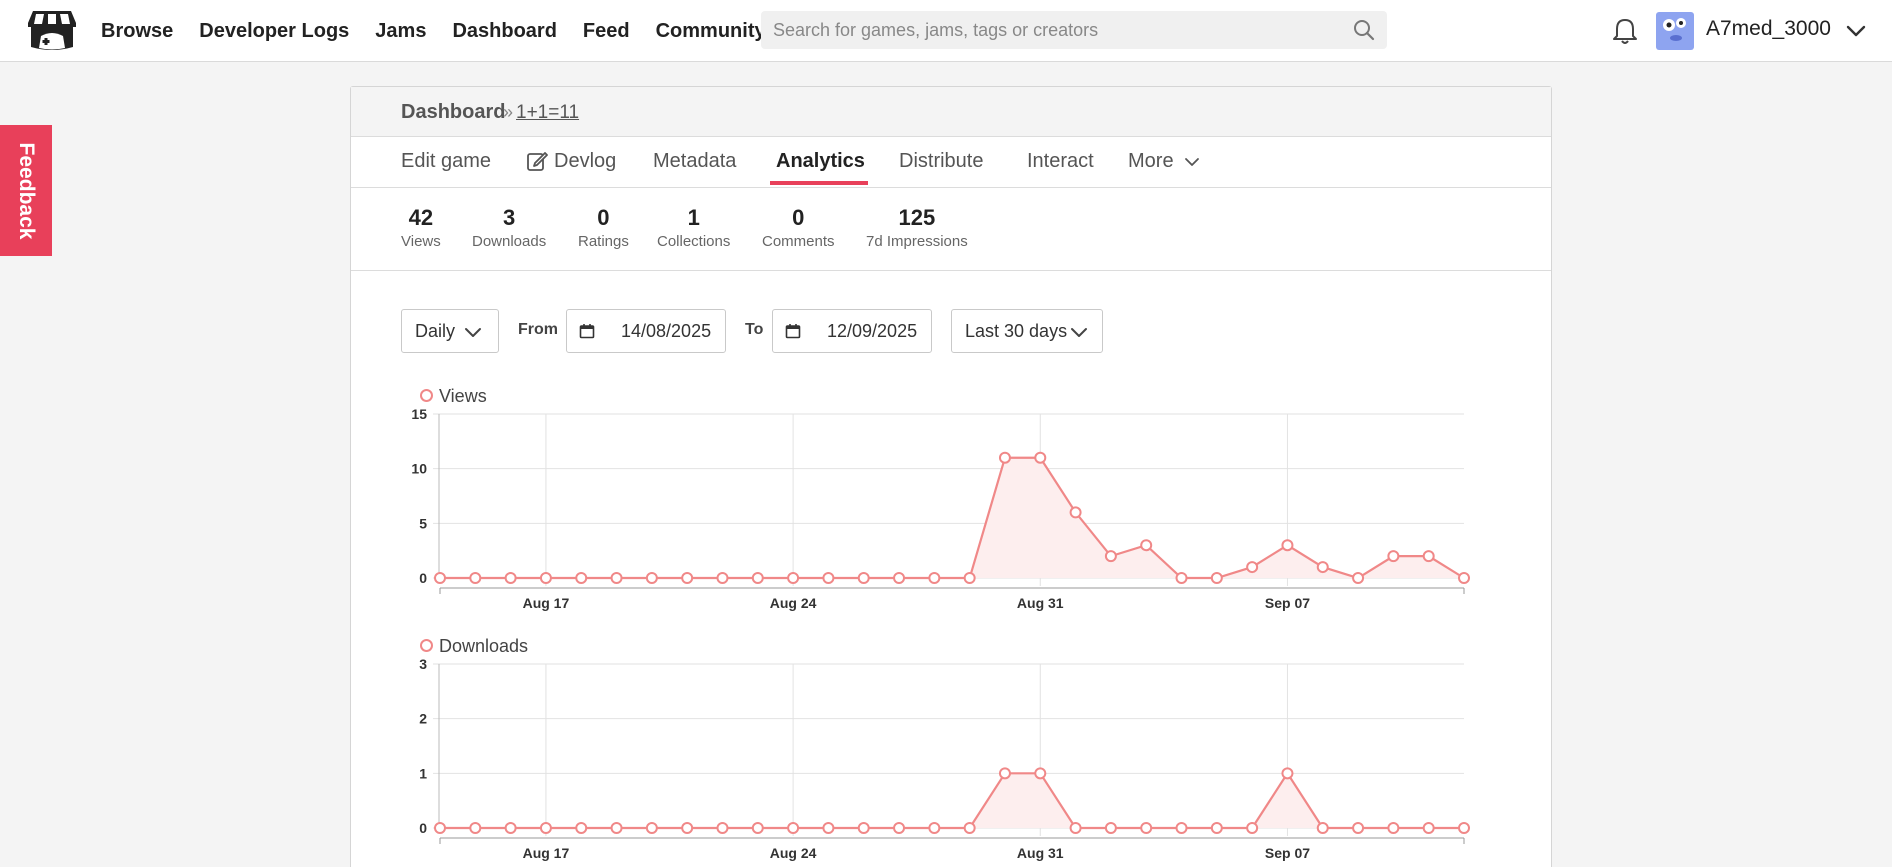 The image size is (1892, 867). What do you see at coordinates (1364, 30) in the screenshot?
I see `search-icon` at bounding box center [1364, 30].